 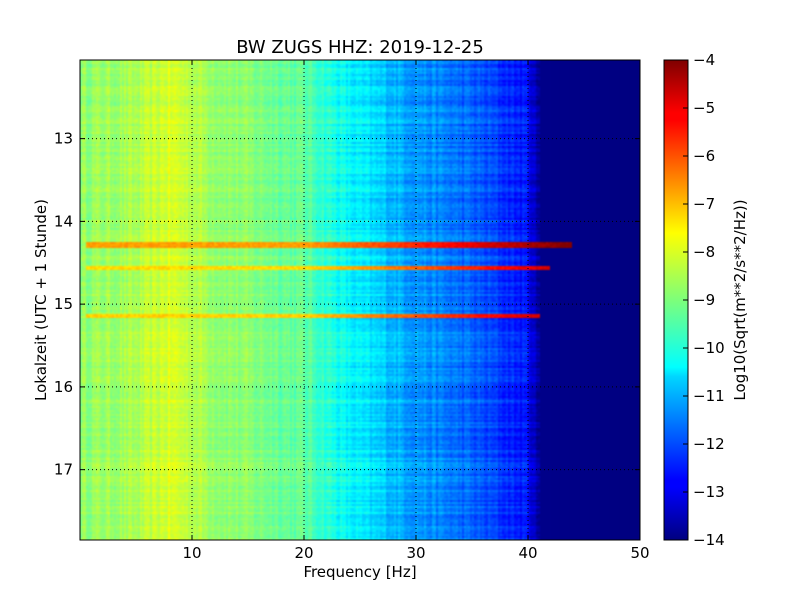 I want to click on colorbar: −4 −5 −6 −7 −8 −9 −10 −11 −12 −13 −14, so click(x=694, y=300).